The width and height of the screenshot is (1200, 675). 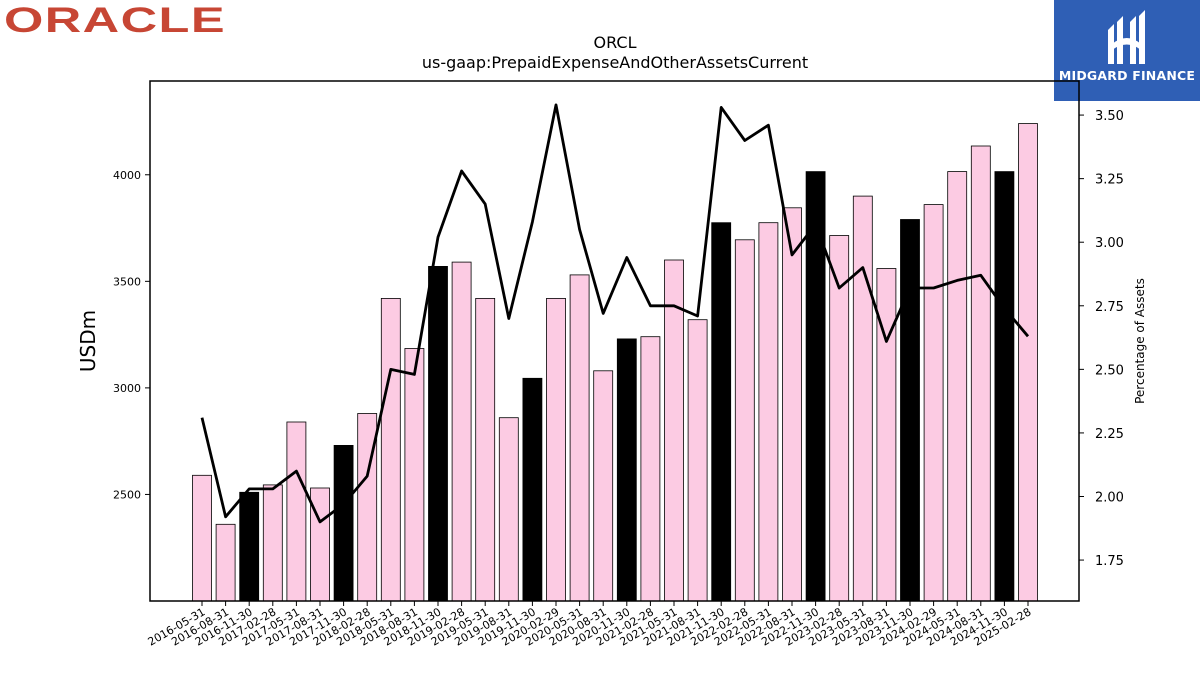 I want to click on y-axis-label-right: Percentage of Assets, so click(x=1140, y=341).